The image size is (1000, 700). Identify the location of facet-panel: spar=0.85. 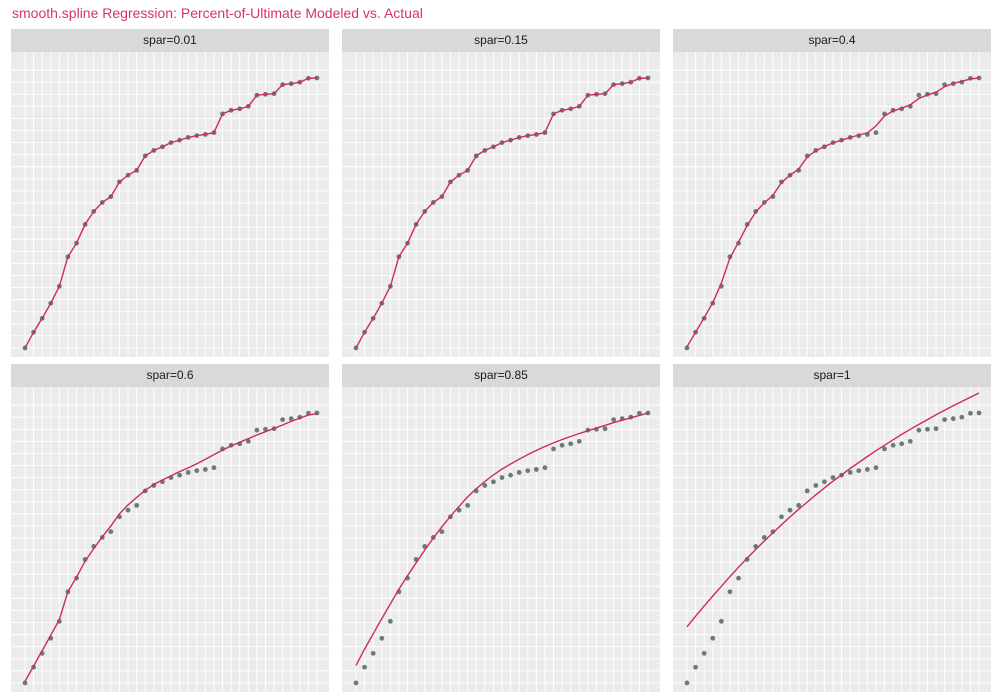
(501, 528).